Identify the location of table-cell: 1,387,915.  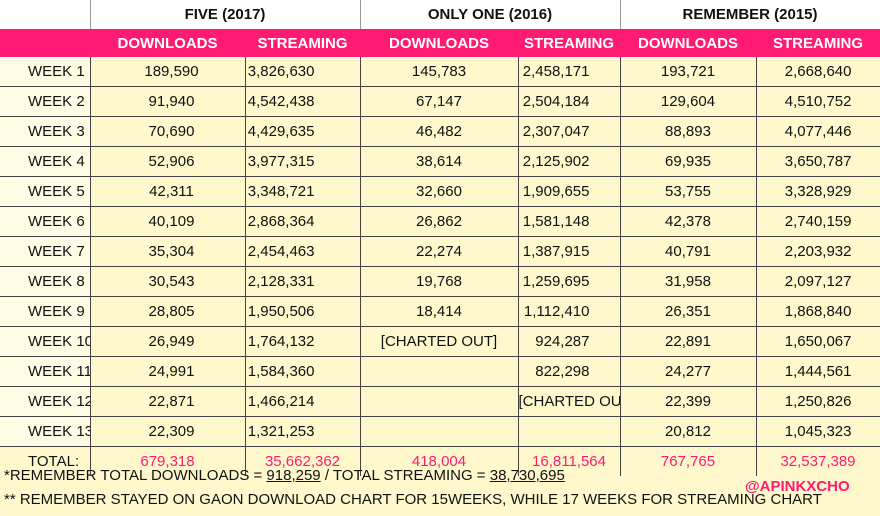
(569, 251).